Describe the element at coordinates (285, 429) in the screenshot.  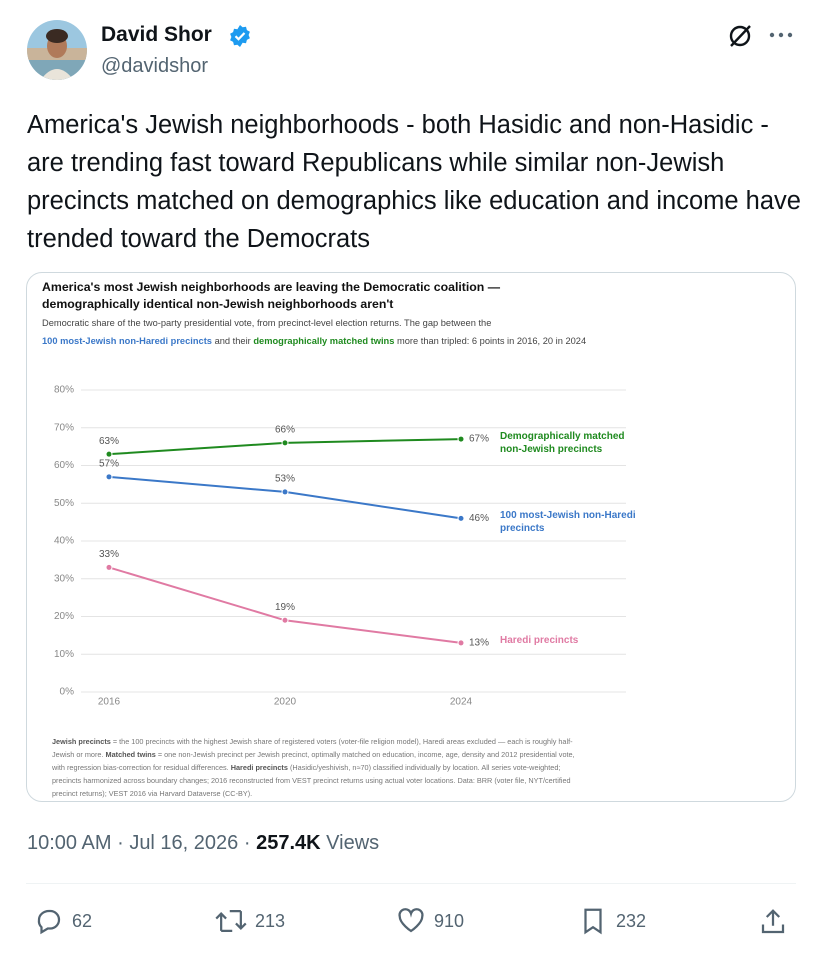
I see `value-label: 66%` at that location.